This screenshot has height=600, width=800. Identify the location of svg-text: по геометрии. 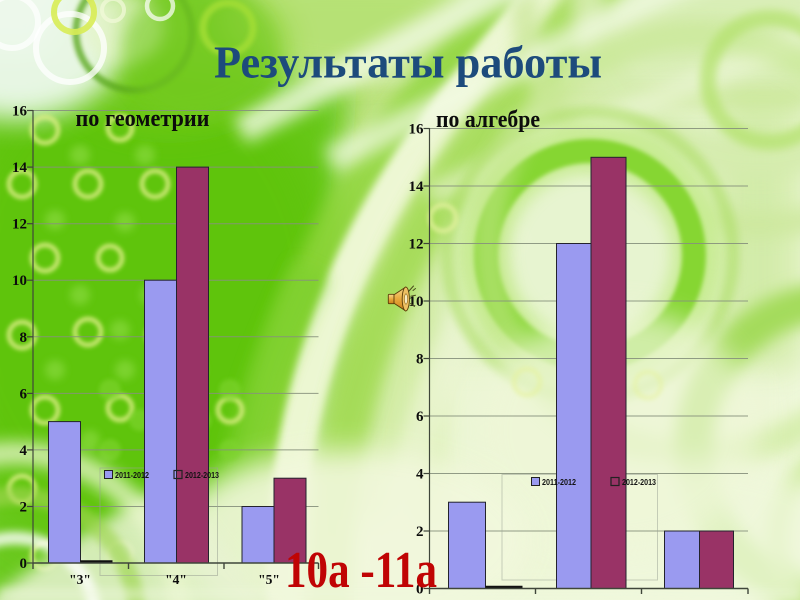
(143, 119).